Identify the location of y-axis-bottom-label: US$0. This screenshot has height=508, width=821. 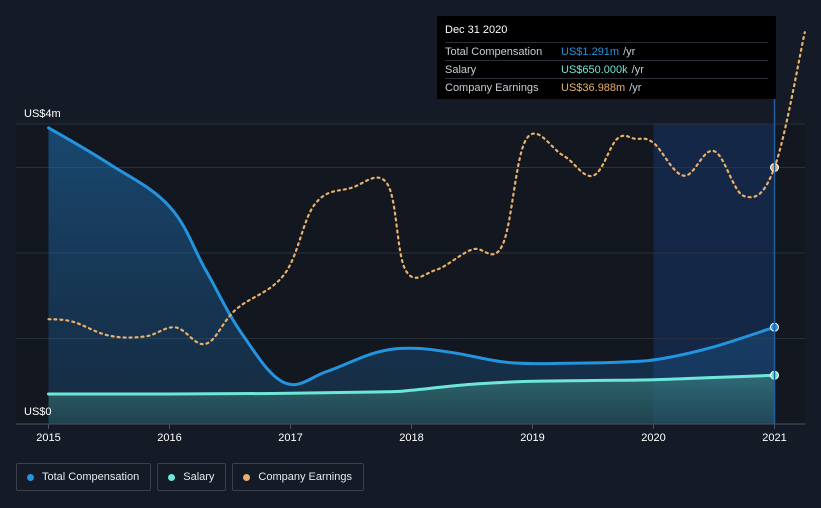
(38, 412).